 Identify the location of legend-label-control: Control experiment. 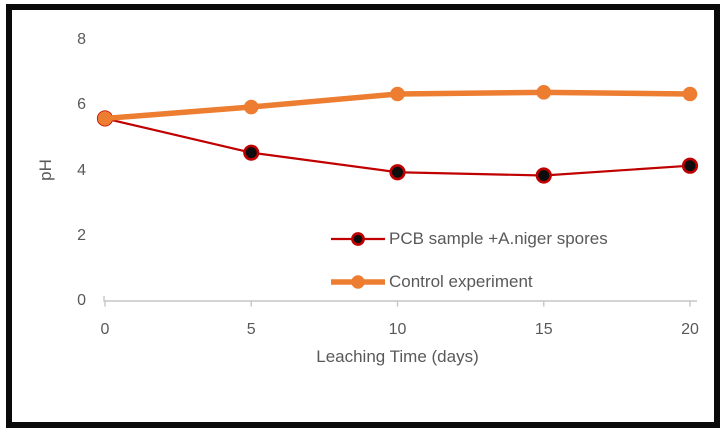
(461, 281).